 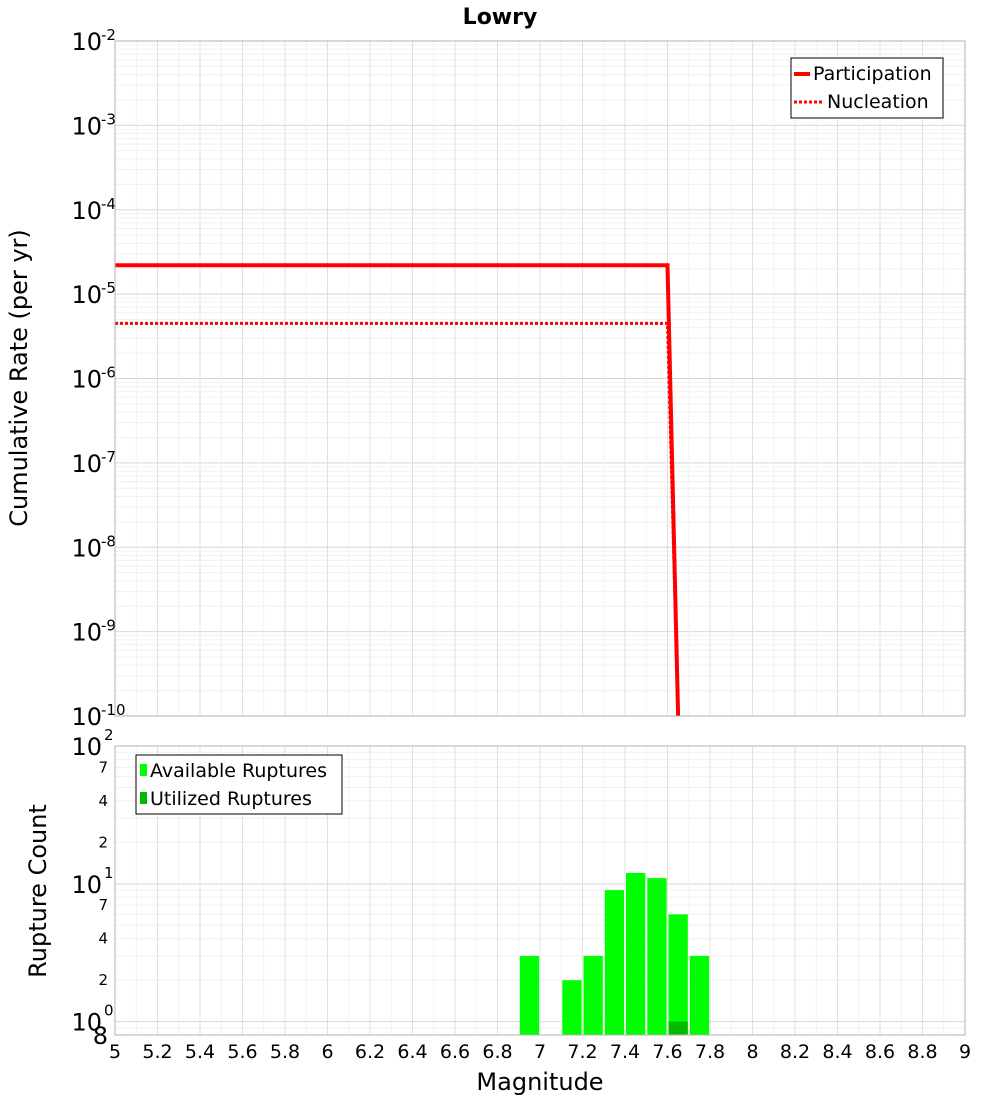 I want to click on count-y-tick-exponent: 0, so click(x=109, y=1011).